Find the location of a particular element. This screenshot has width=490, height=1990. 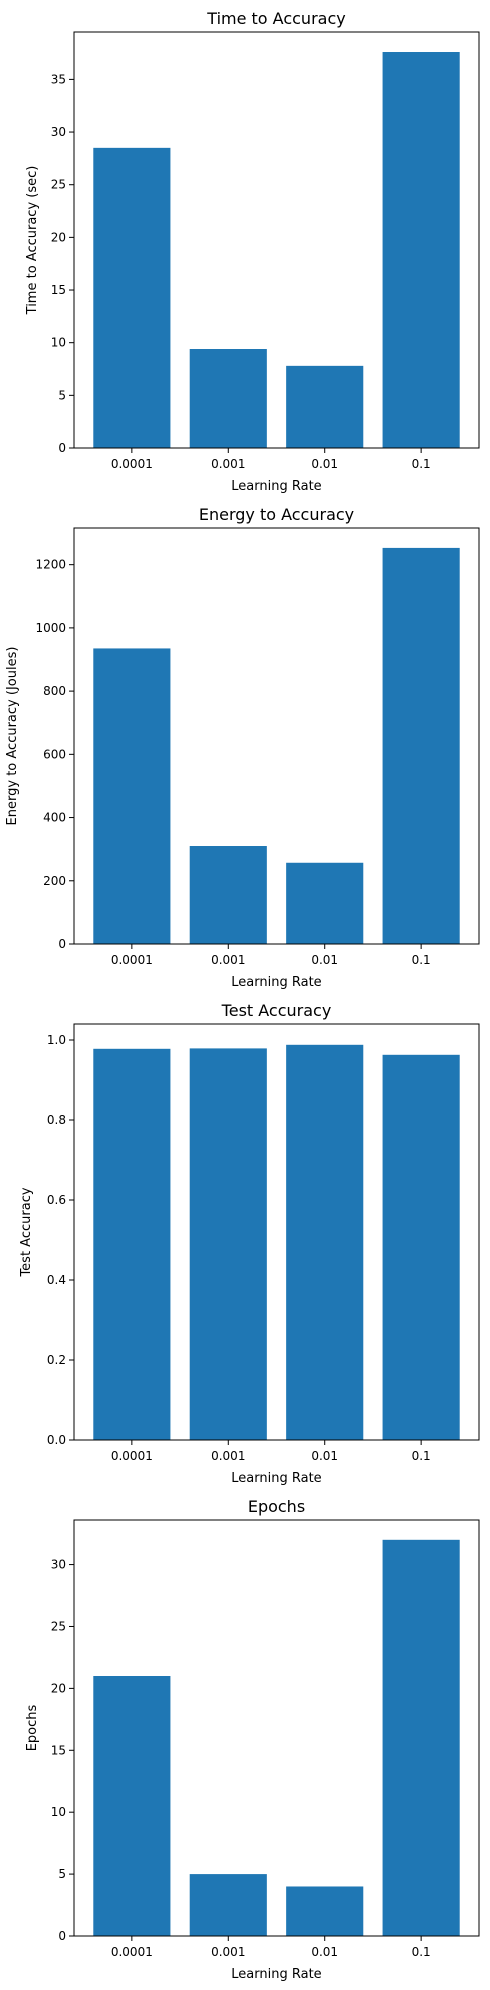

y-tick-label: 0.8 is located at coordinates (56, 1120).